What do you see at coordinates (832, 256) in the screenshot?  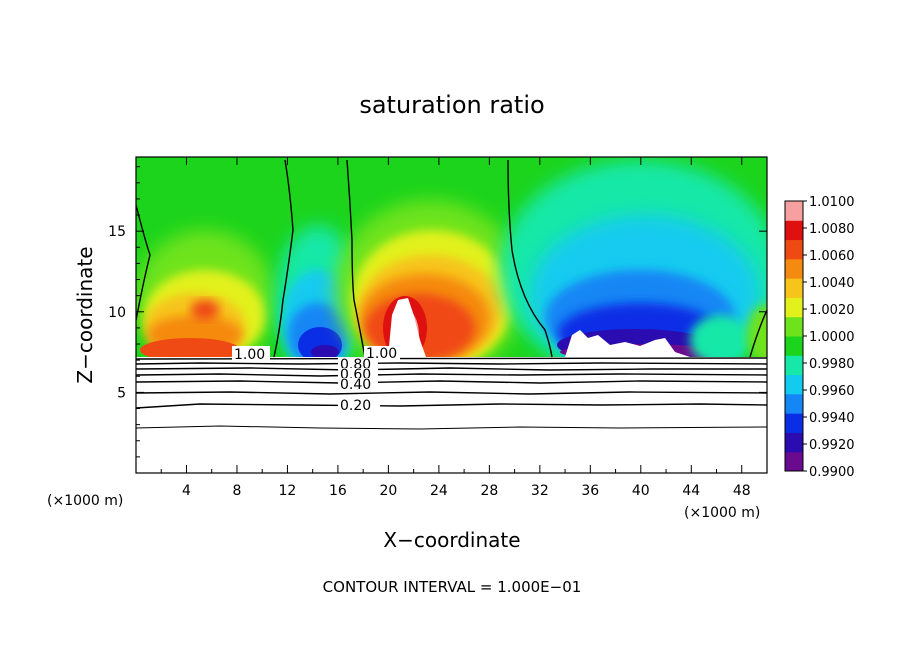 I see `colorbar-label: 1.0060` at bounding box center [832, 256].